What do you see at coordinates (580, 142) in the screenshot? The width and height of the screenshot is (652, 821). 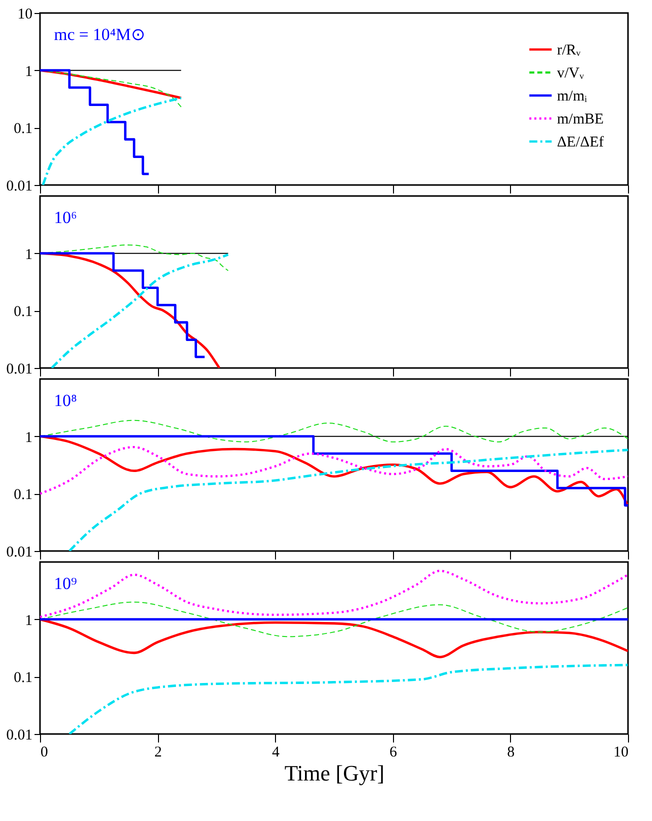 I see `legend-label: ΔE/ΔEf` at bounding box center [580, 142].